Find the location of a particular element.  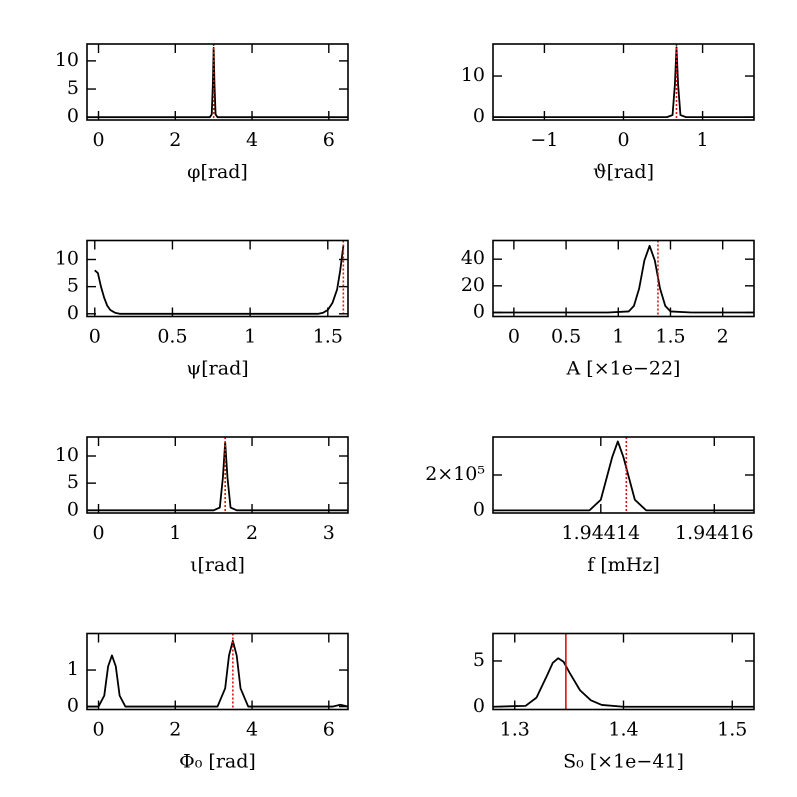

x-tick-label: 1.4 is located at coordinates (623, 730).